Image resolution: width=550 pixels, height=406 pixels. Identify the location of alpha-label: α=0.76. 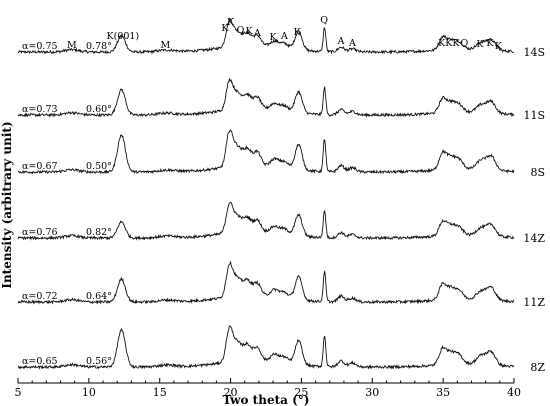
(40, 232).